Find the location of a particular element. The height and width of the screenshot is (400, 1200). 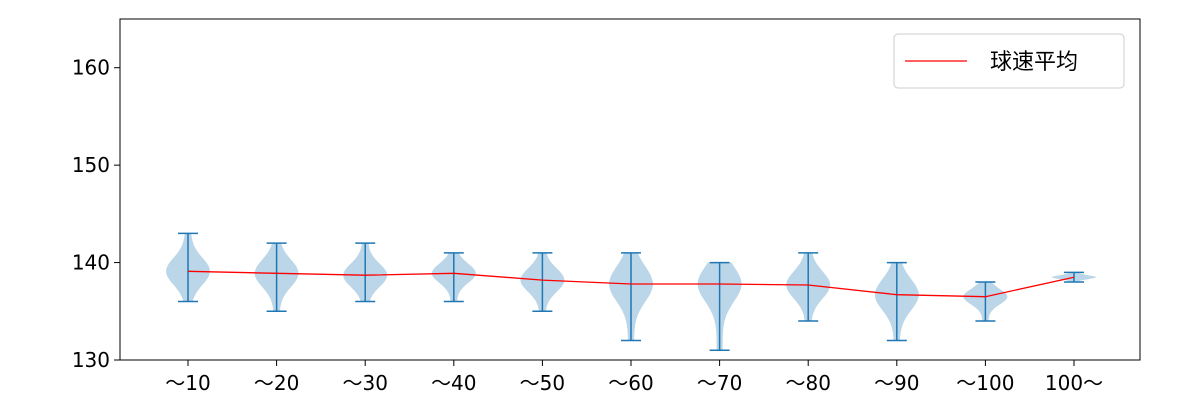

x-tick-label: ～20 is located at coordinates (276, 383).